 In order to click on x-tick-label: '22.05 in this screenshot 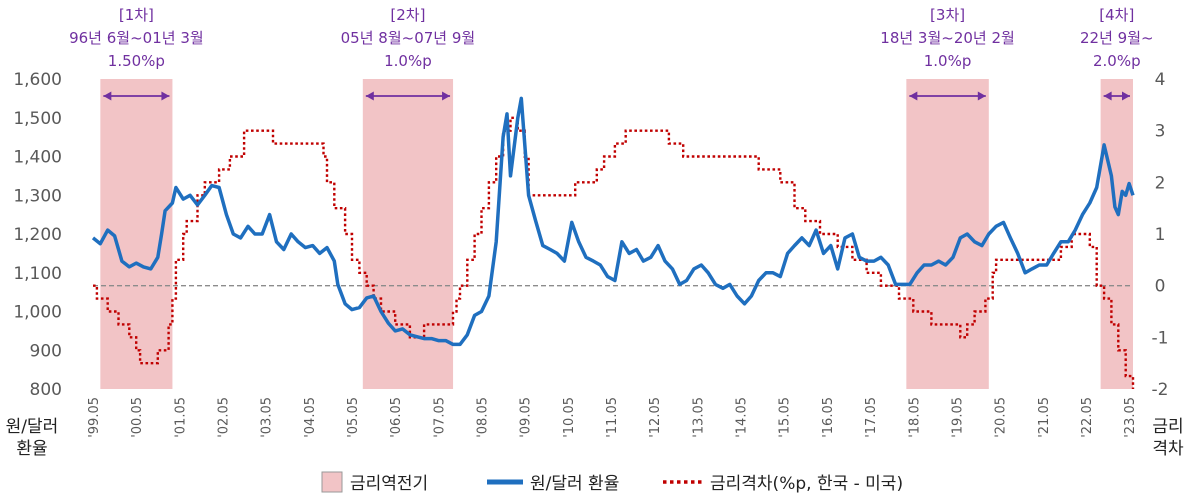, I will do `click(1087, 417)`.